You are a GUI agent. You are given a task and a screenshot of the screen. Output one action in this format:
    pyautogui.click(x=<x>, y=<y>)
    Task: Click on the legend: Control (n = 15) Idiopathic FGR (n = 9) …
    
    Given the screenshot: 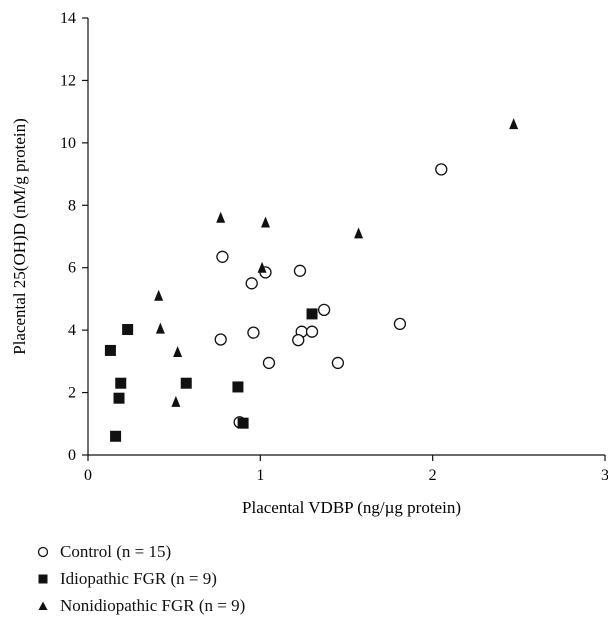 What is the action you would take?
    pyautogui.click(x=140, y=578)
    